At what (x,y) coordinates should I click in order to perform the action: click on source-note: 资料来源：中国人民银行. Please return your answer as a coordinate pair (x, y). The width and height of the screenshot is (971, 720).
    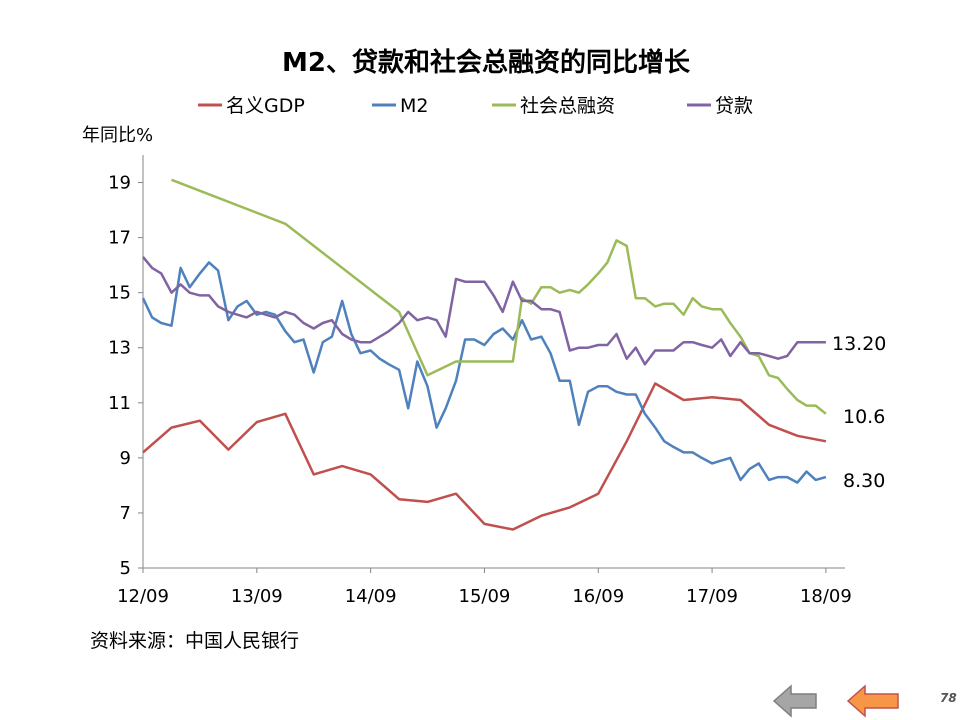
    Looking at the image, I should click on (195, 641).